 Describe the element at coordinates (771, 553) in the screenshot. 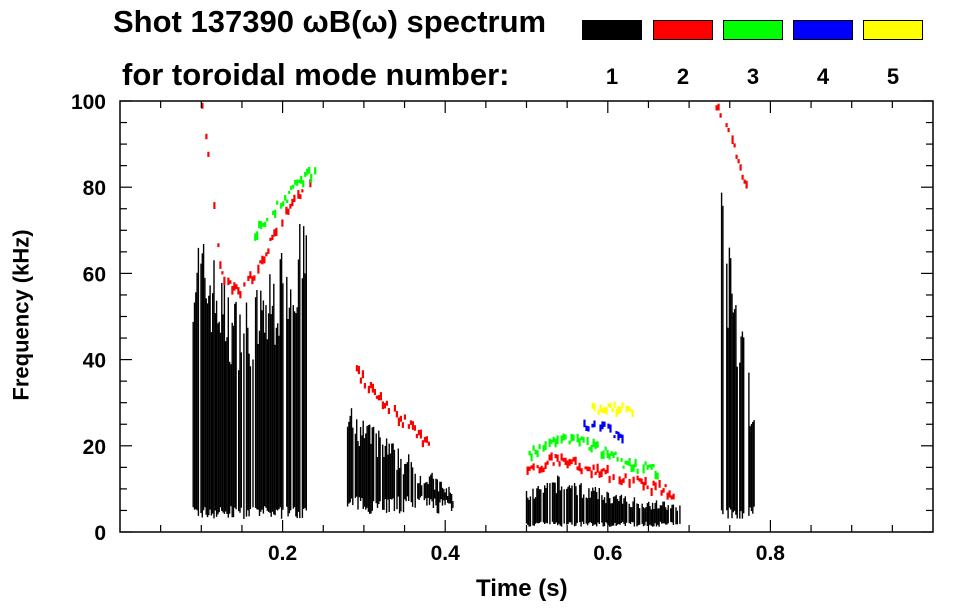

I see `x-tick-label: 0.8` at that location.